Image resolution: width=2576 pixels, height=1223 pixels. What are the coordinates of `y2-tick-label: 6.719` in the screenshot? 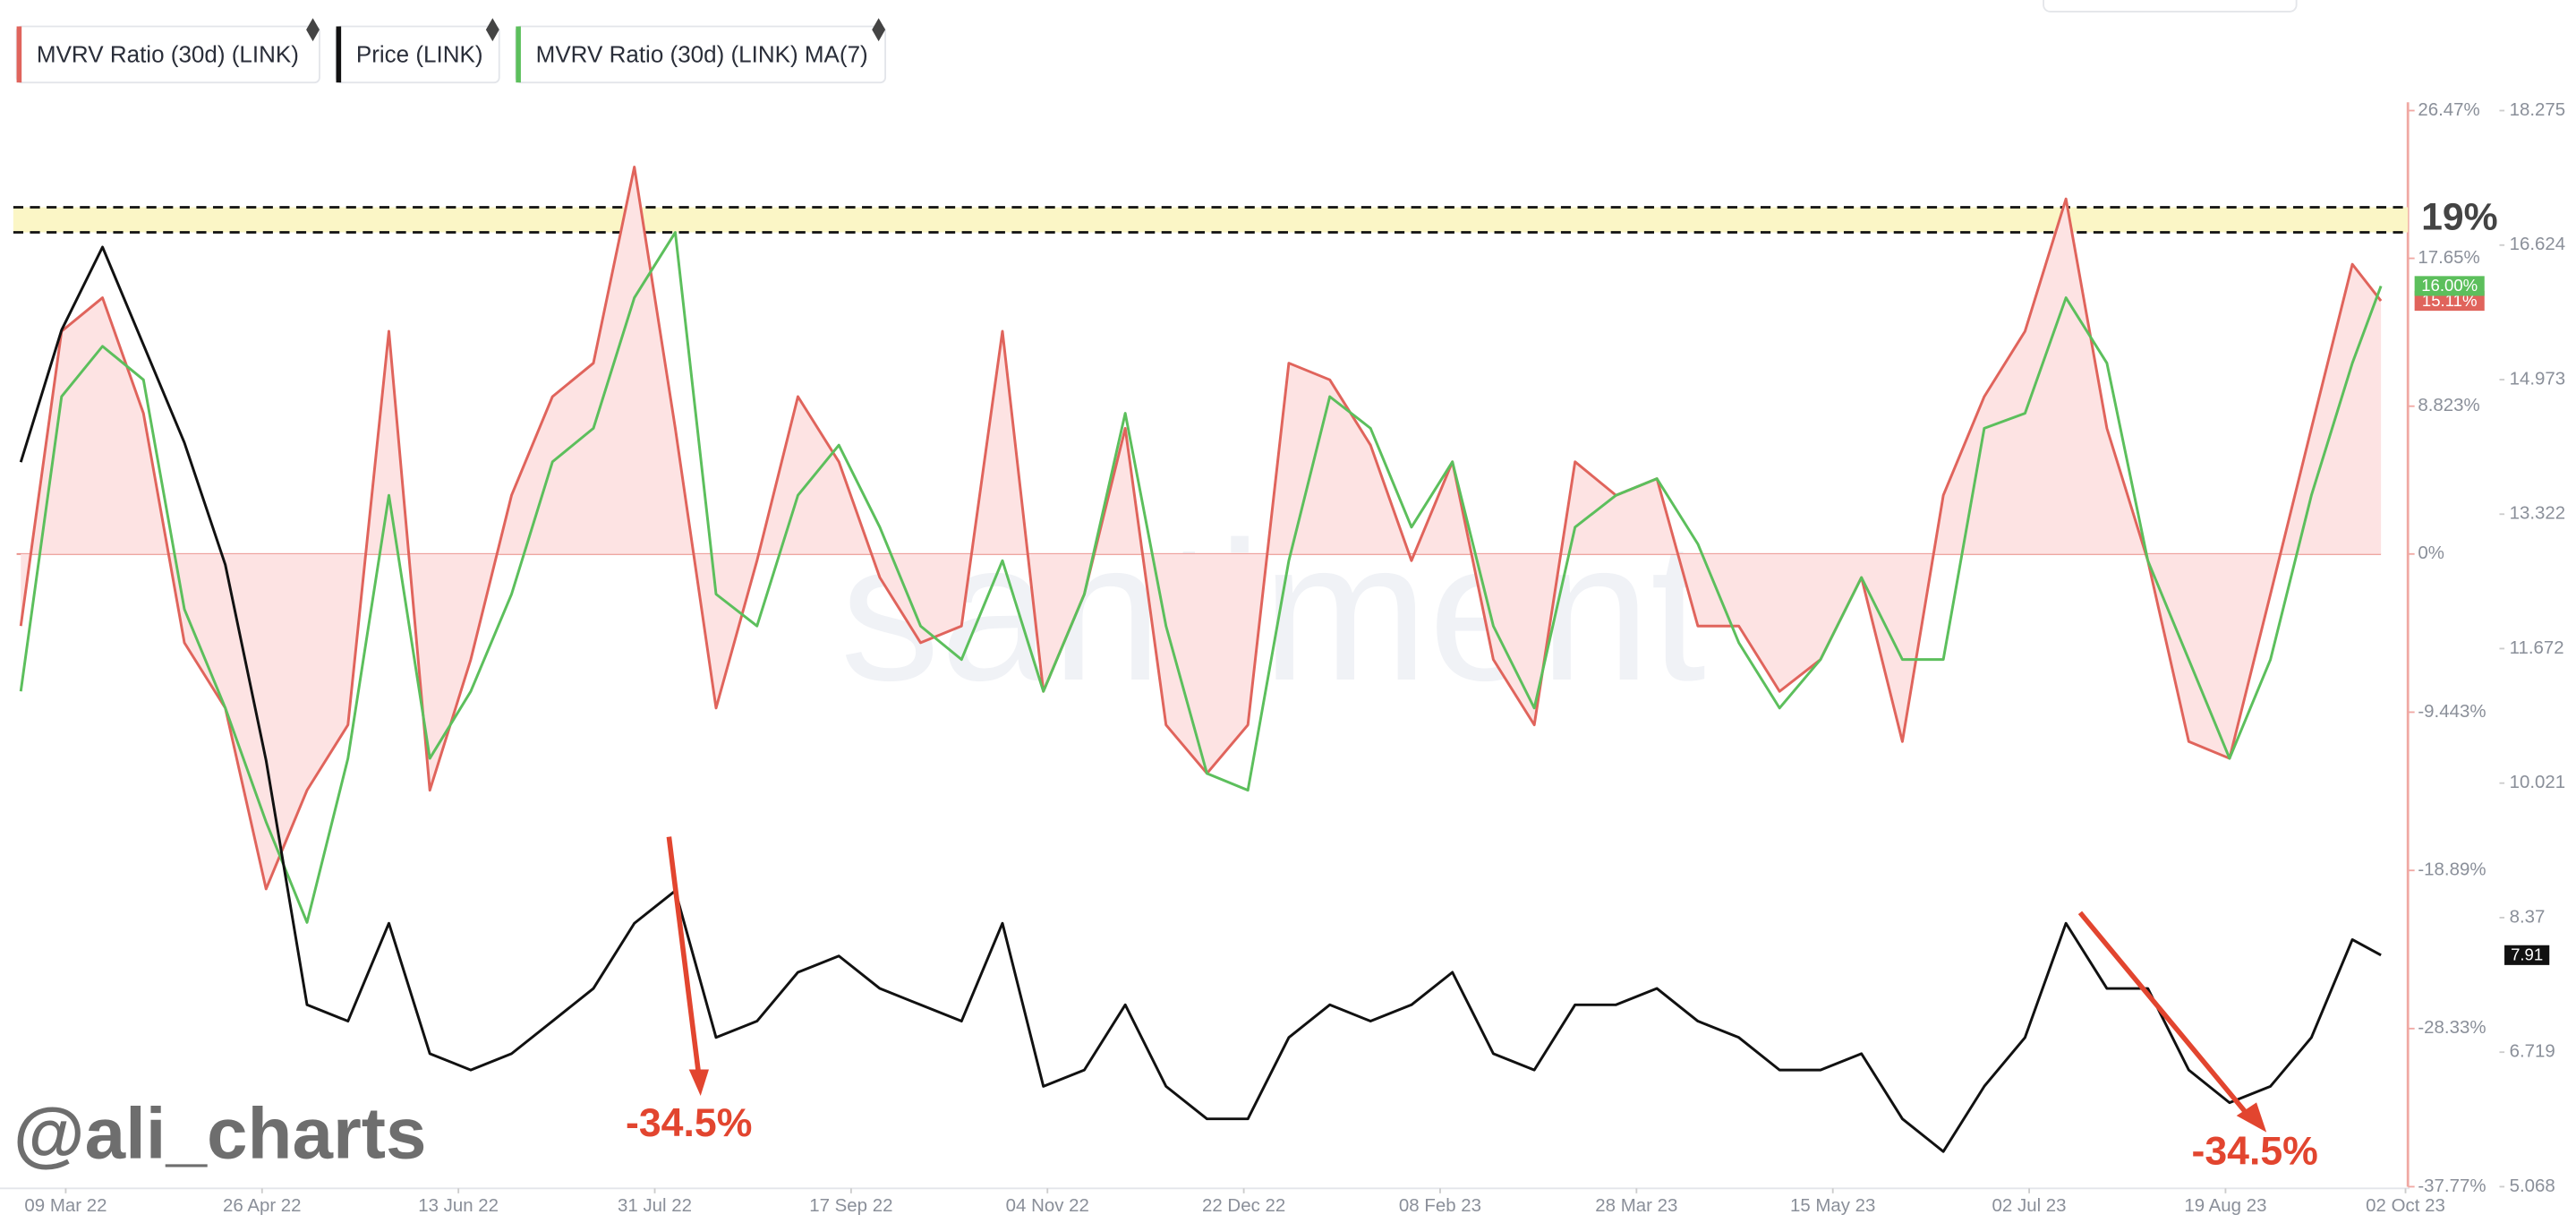 It's located at (2532, 1052).